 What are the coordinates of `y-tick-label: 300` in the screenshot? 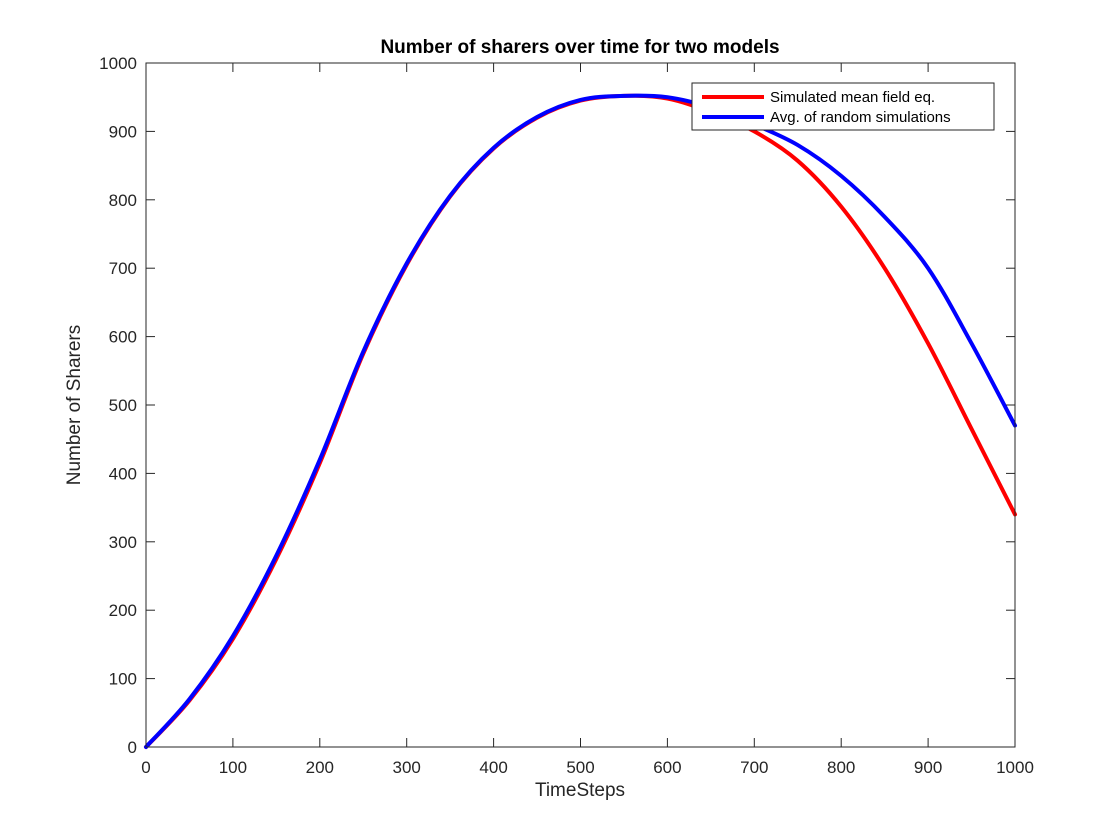 It's located at (123, 542).